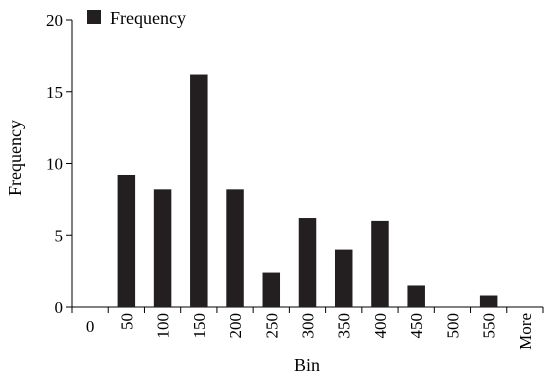  What do you see at coordinates (235, 326) in the screenshot?
I see `x-tick-label: 200` at bounding box center [235, 326].